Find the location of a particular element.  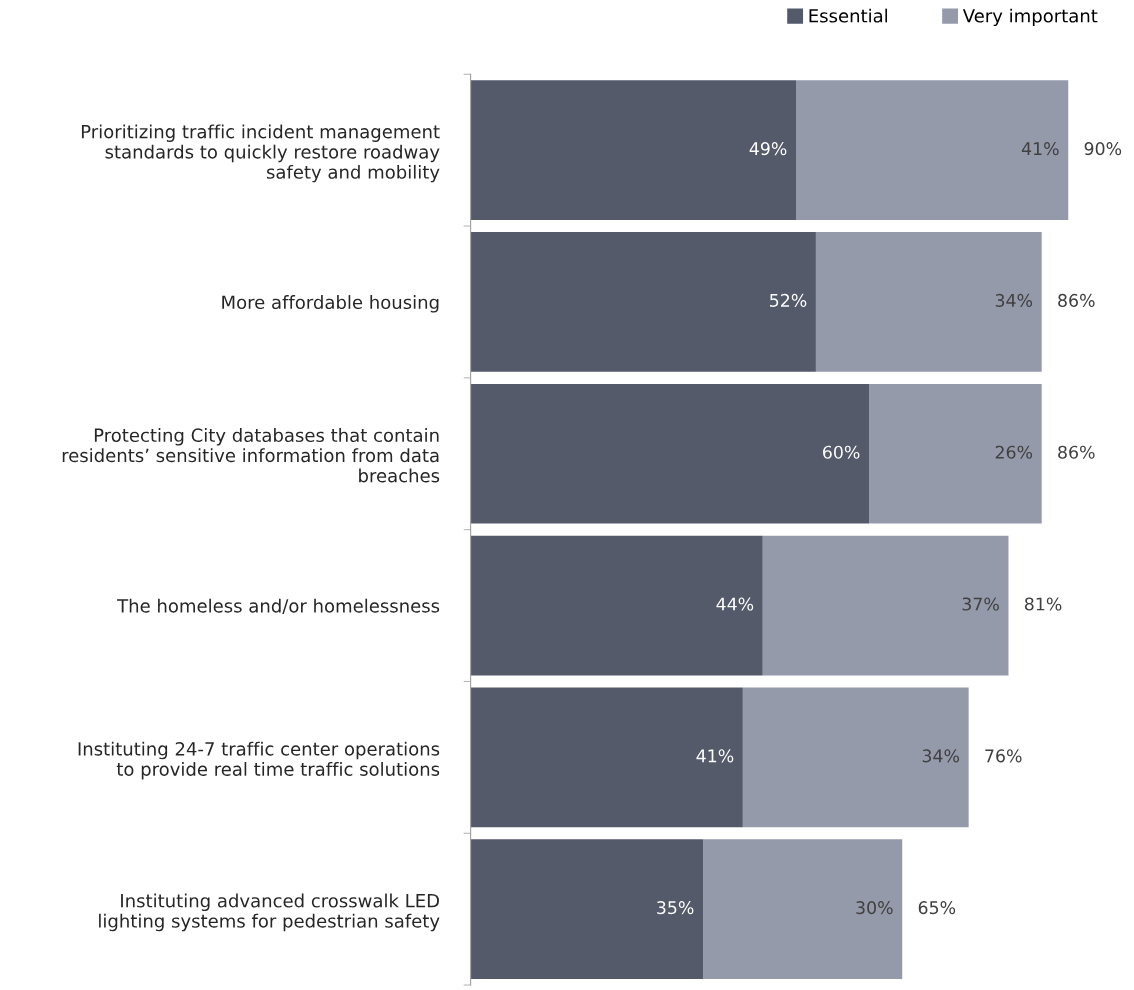

total-label: 76% is located at coordinates (1003, 756).